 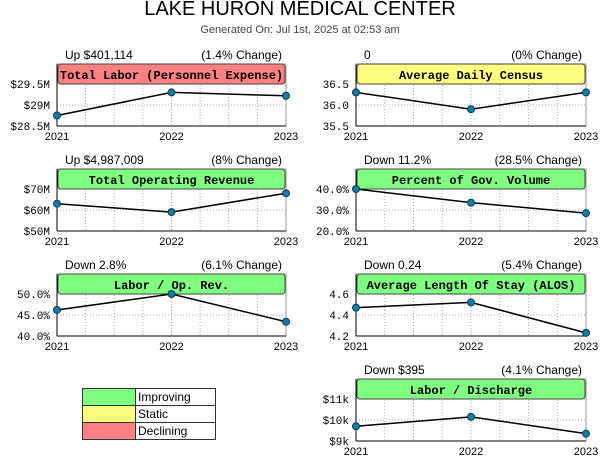 I want to click on chart-title: Labor / Discharge, so click(x=471, y=391).